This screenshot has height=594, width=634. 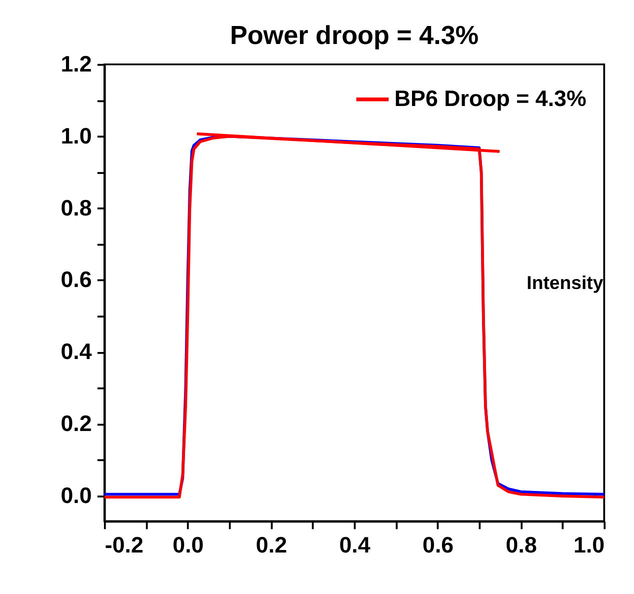 I want to click on x-tick-label: 0.2, so click(x=272, y=545).